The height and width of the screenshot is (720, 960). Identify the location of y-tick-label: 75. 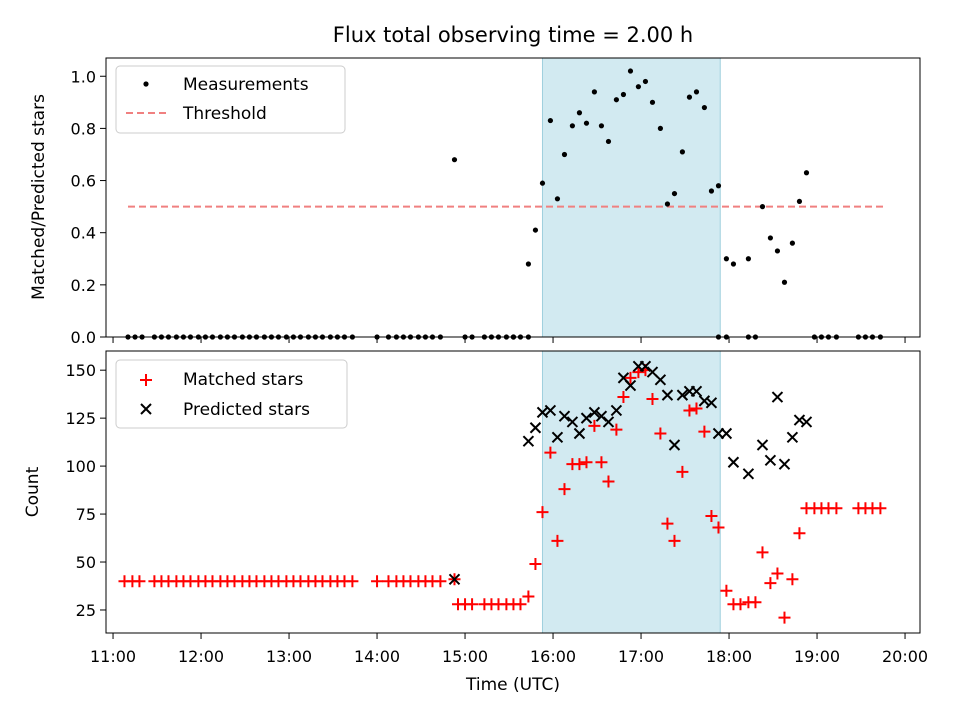
(86, 514).